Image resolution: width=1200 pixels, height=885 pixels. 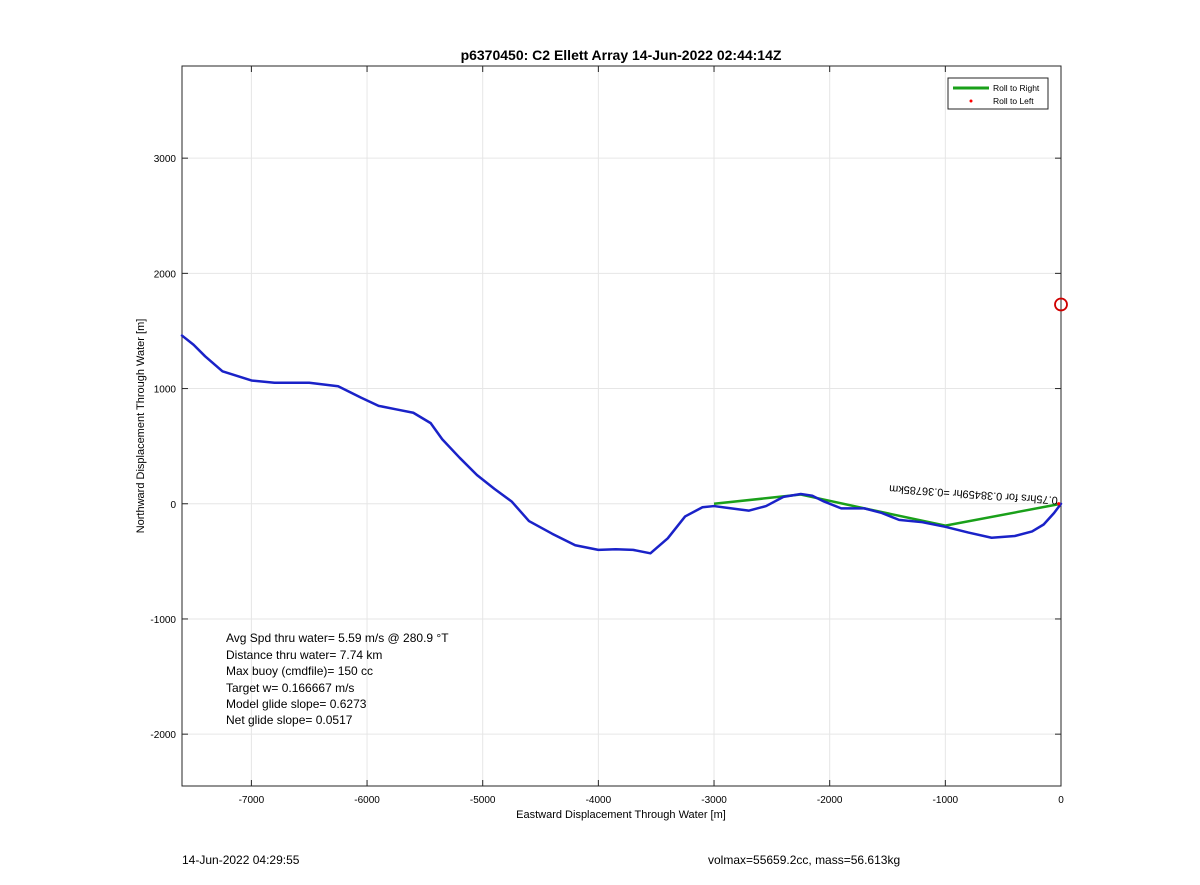 What do you see at coordinates (830, 800) in the screenshot?
I see `x-tick-label: -2000` at bounding box center [830, 800].